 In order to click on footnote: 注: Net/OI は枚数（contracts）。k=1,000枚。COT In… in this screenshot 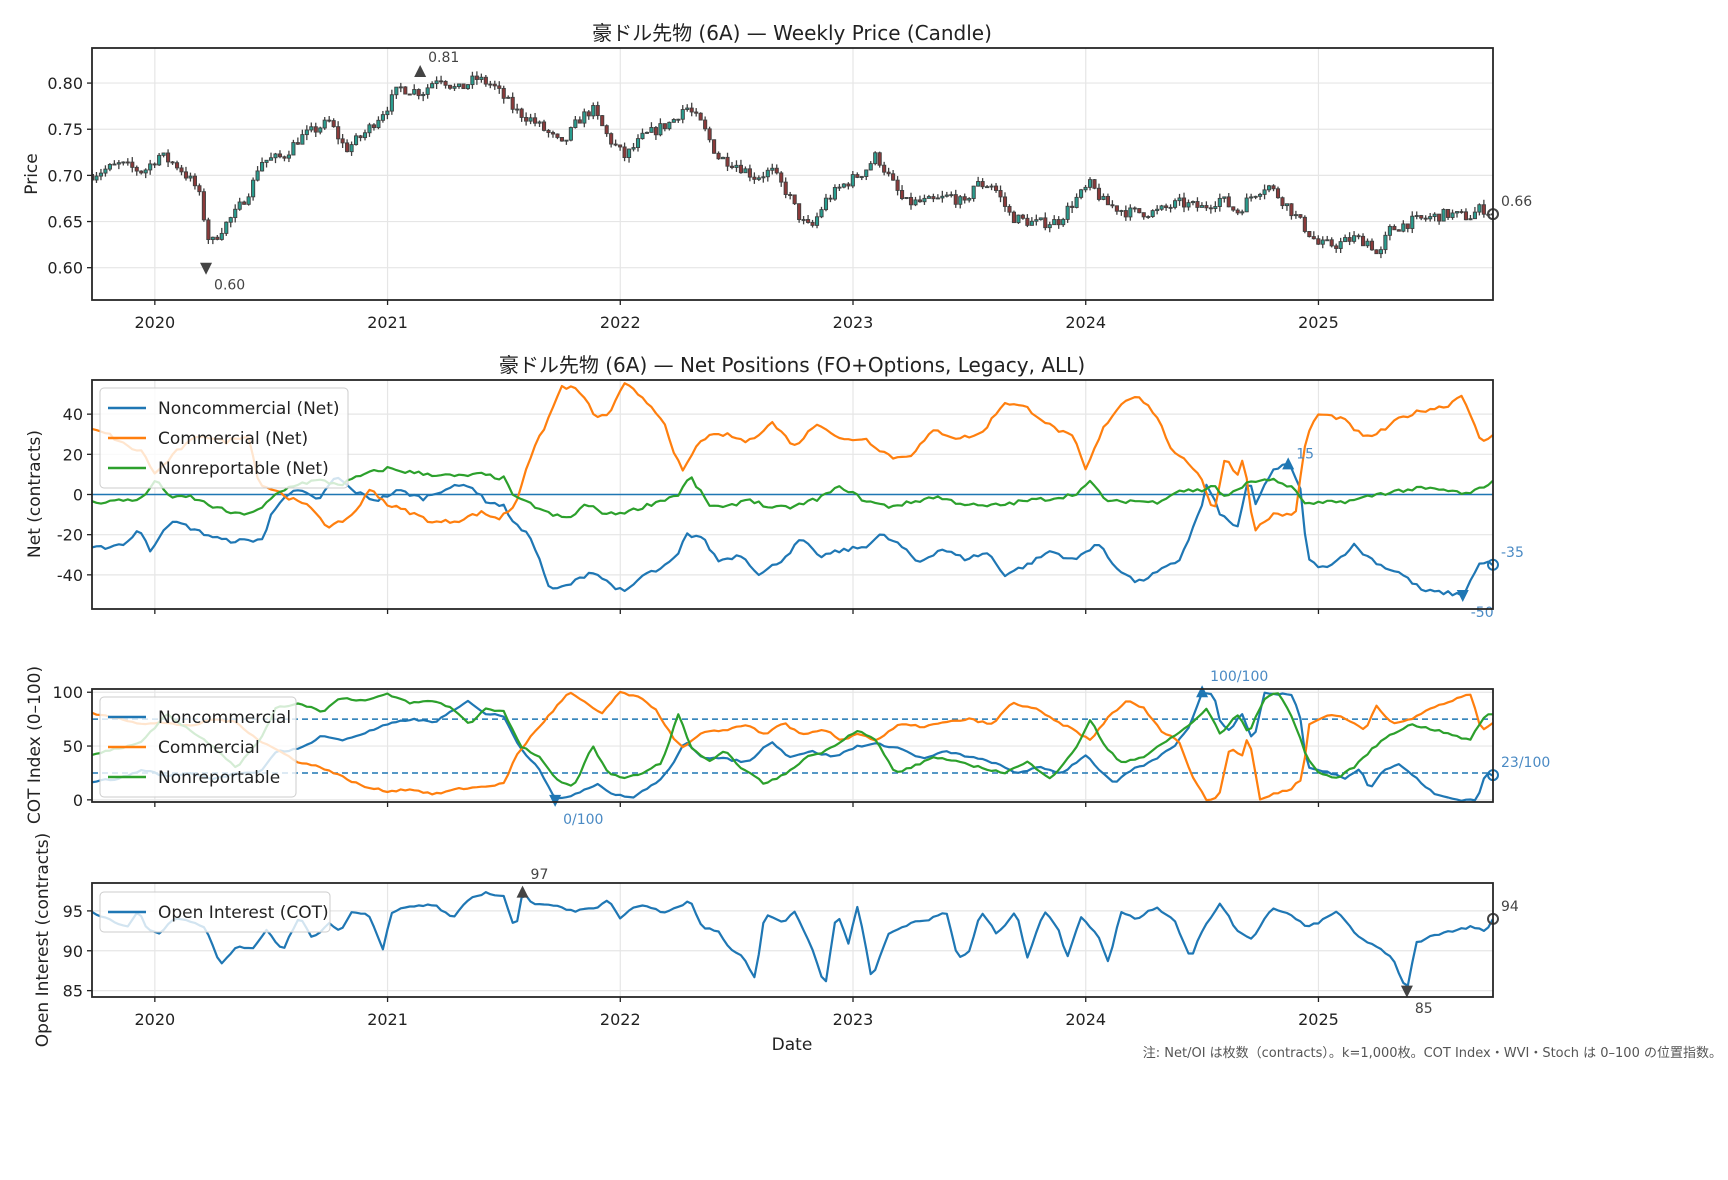, I will do `click(1432, 1053)`.